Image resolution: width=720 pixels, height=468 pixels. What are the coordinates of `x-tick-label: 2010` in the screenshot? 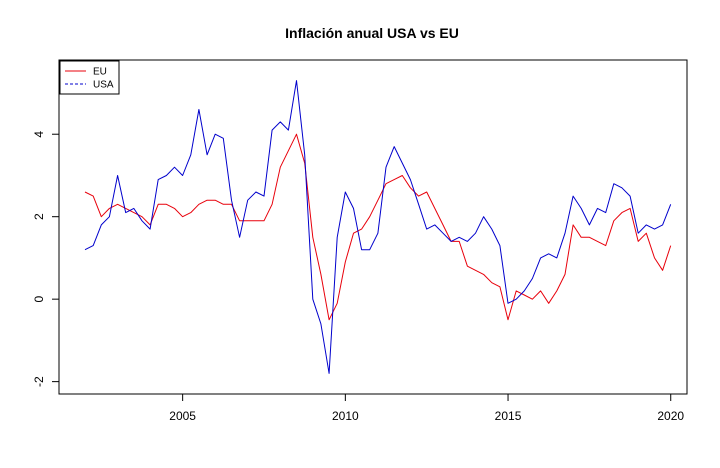 It's located at (345, 416).